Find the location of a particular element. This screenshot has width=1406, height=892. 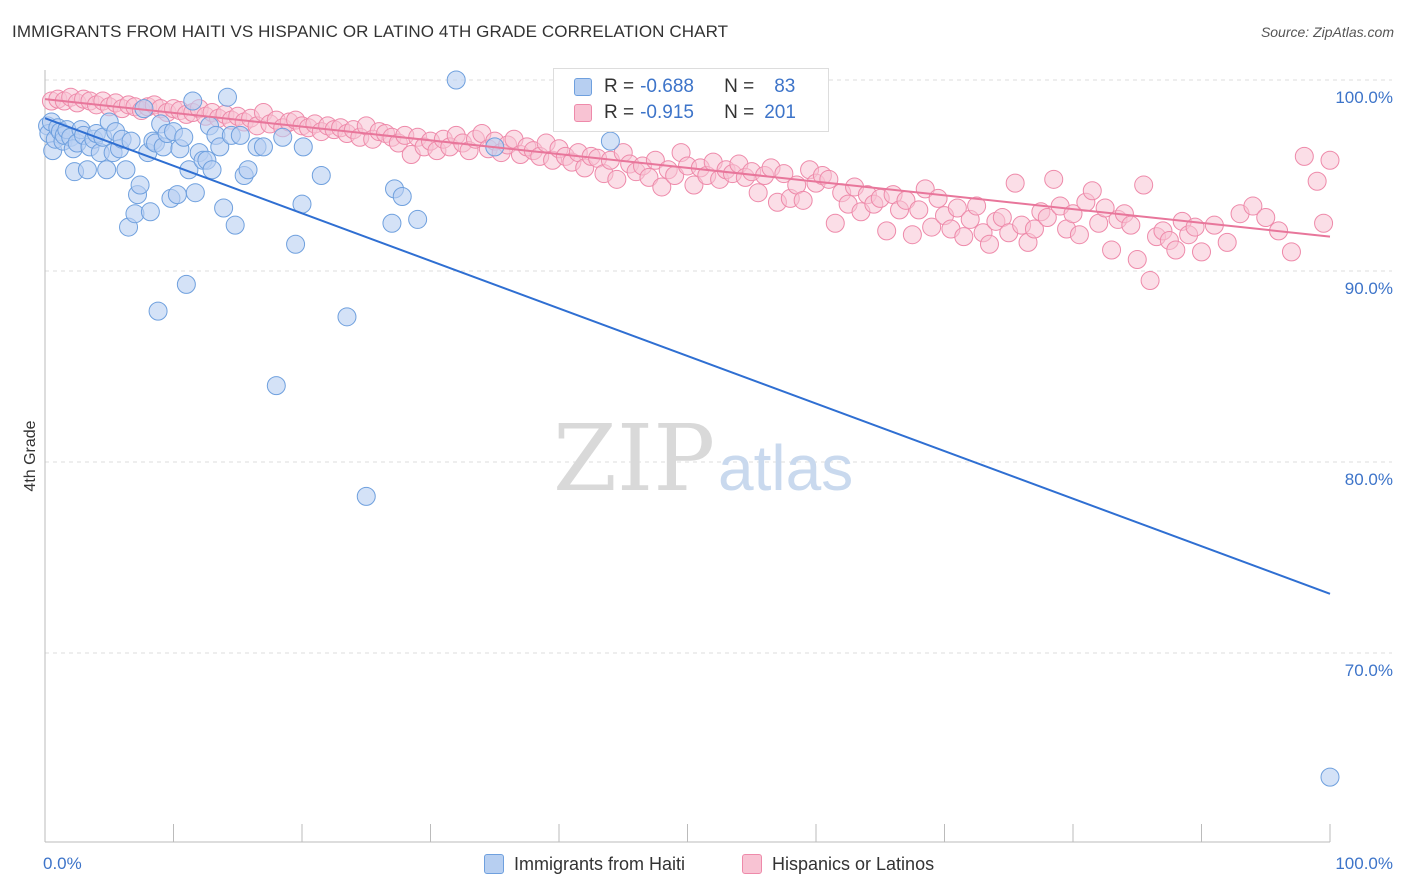

y-axis-title: 4th Grade is located at coordinates (30, 455).